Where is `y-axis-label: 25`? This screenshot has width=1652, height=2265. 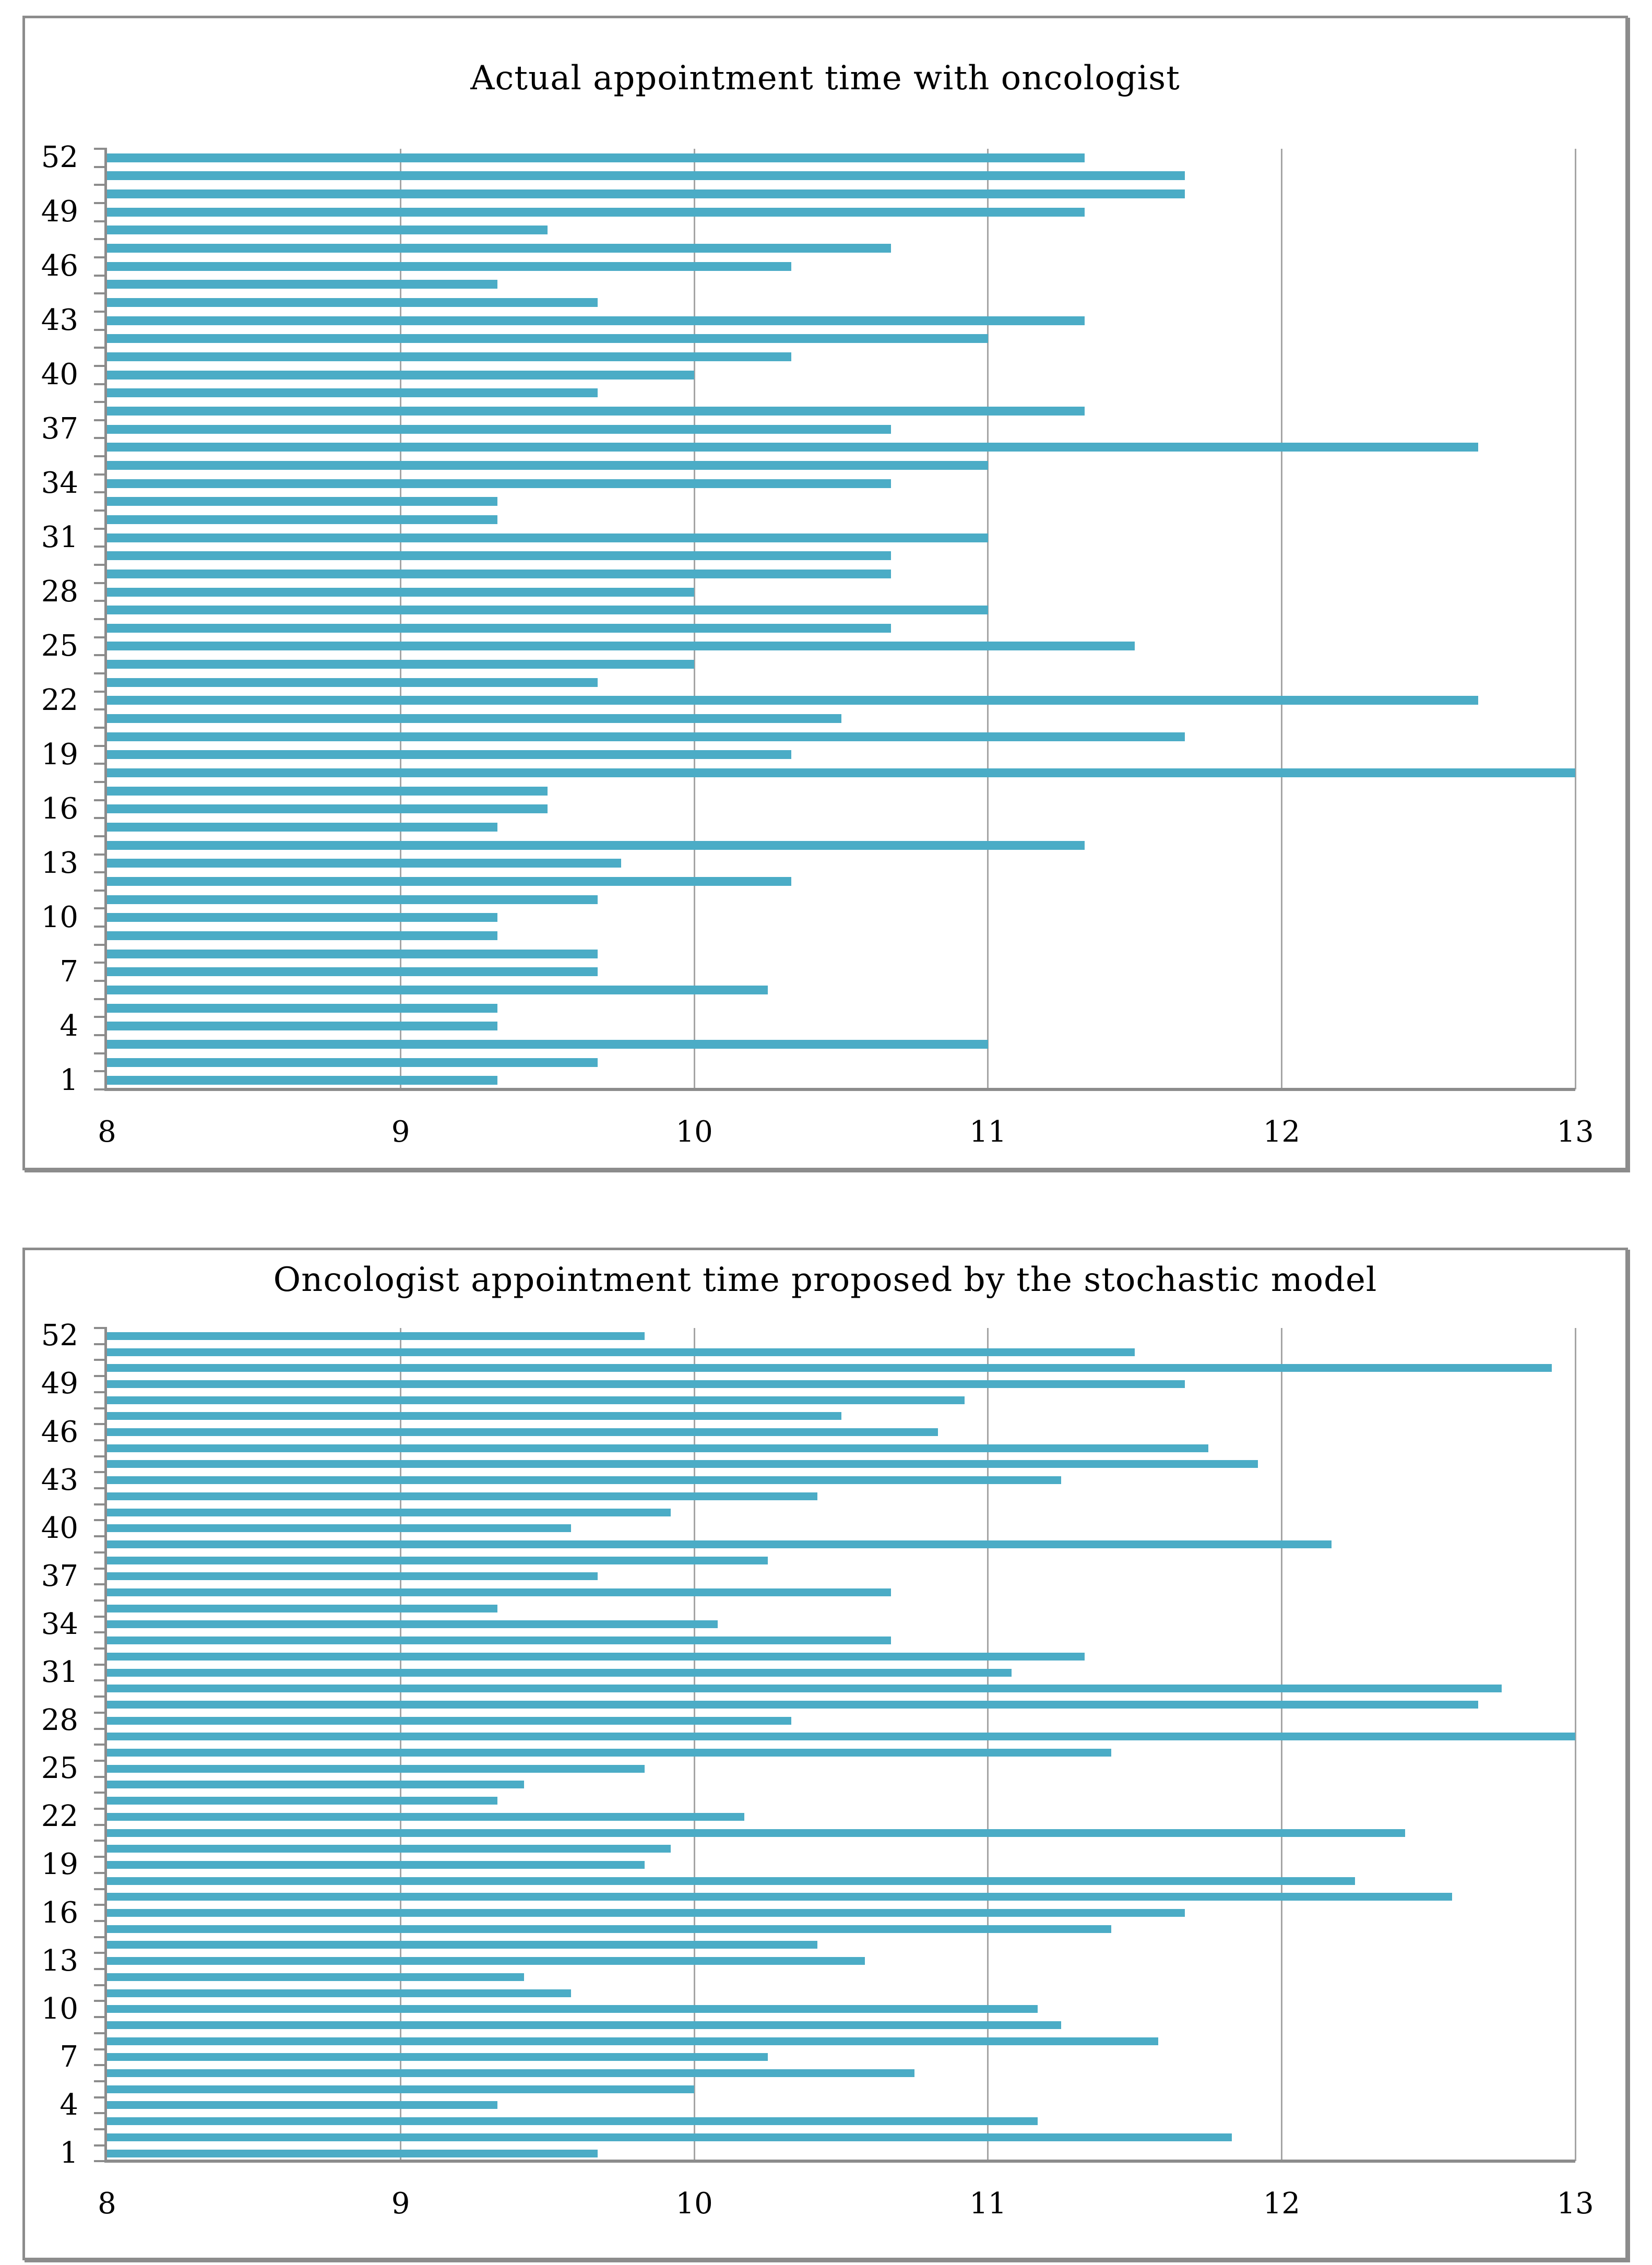 y-axis-label: 25 is located at coordinates (59, 645).